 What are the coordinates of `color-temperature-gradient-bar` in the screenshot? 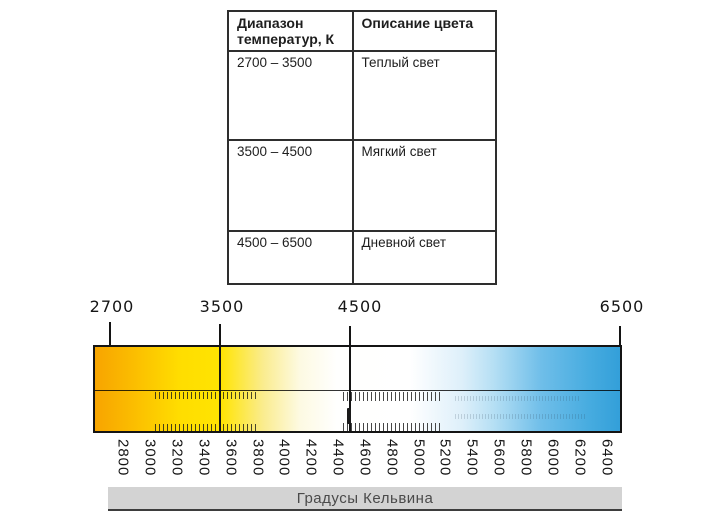 It's located at (357, 389).